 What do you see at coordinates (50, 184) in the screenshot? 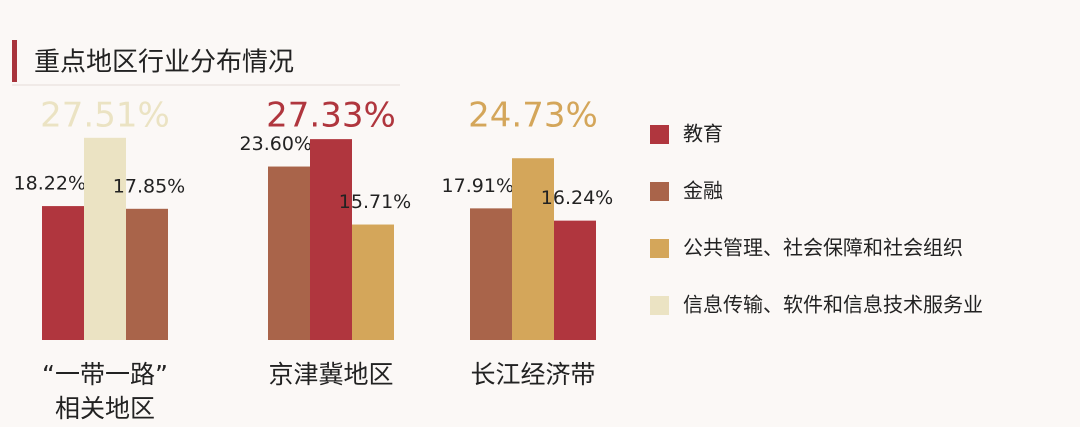
I see `value-label: 18.22%` at bounding box center [50, 184].